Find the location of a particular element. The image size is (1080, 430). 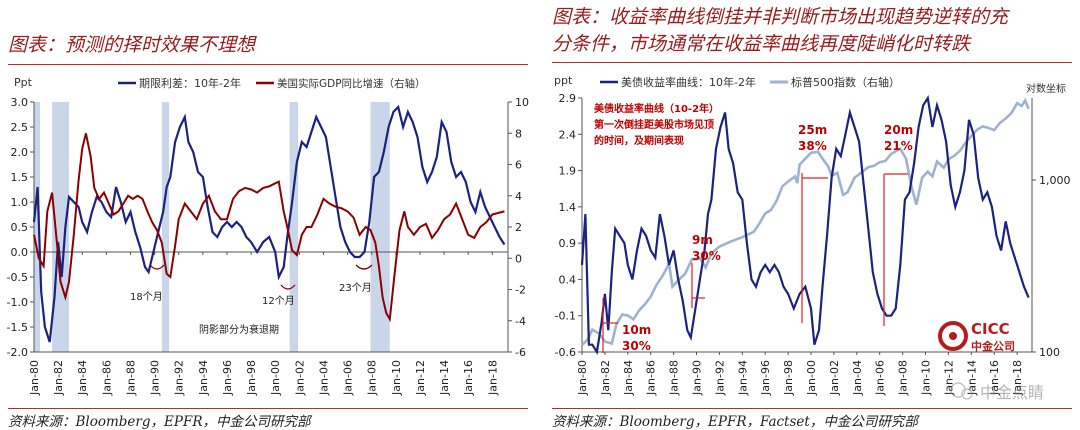

y-tick-label: 0.0 is located at coordinates (20, 252).